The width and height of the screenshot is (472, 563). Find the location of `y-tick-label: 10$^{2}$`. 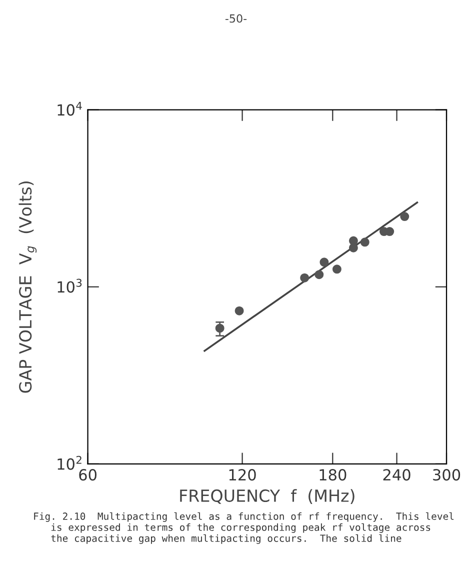

y-tick-label: 10$^{2}$ is located at coordinates (70, 463).